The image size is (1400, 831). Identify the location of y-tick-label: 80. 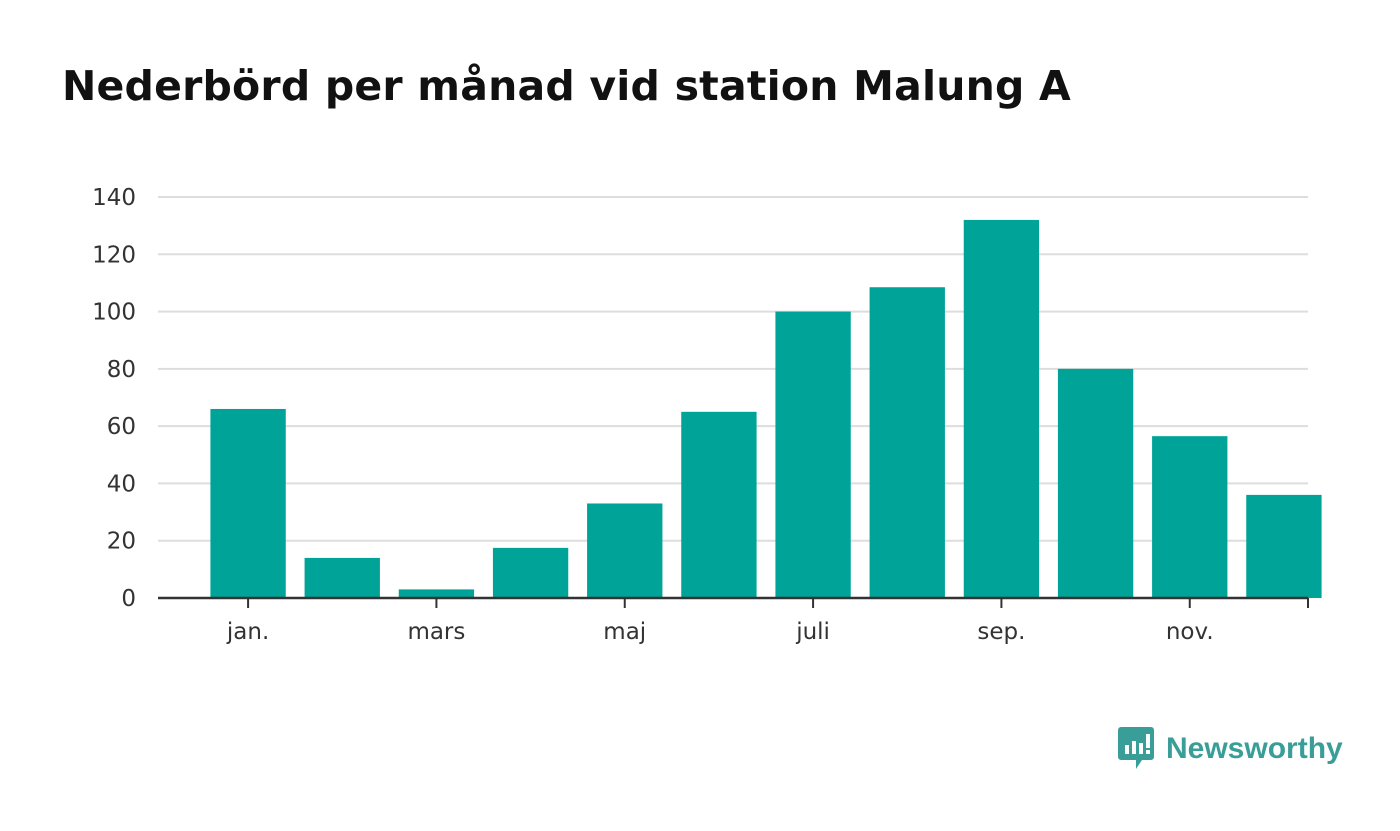
(121, 370).